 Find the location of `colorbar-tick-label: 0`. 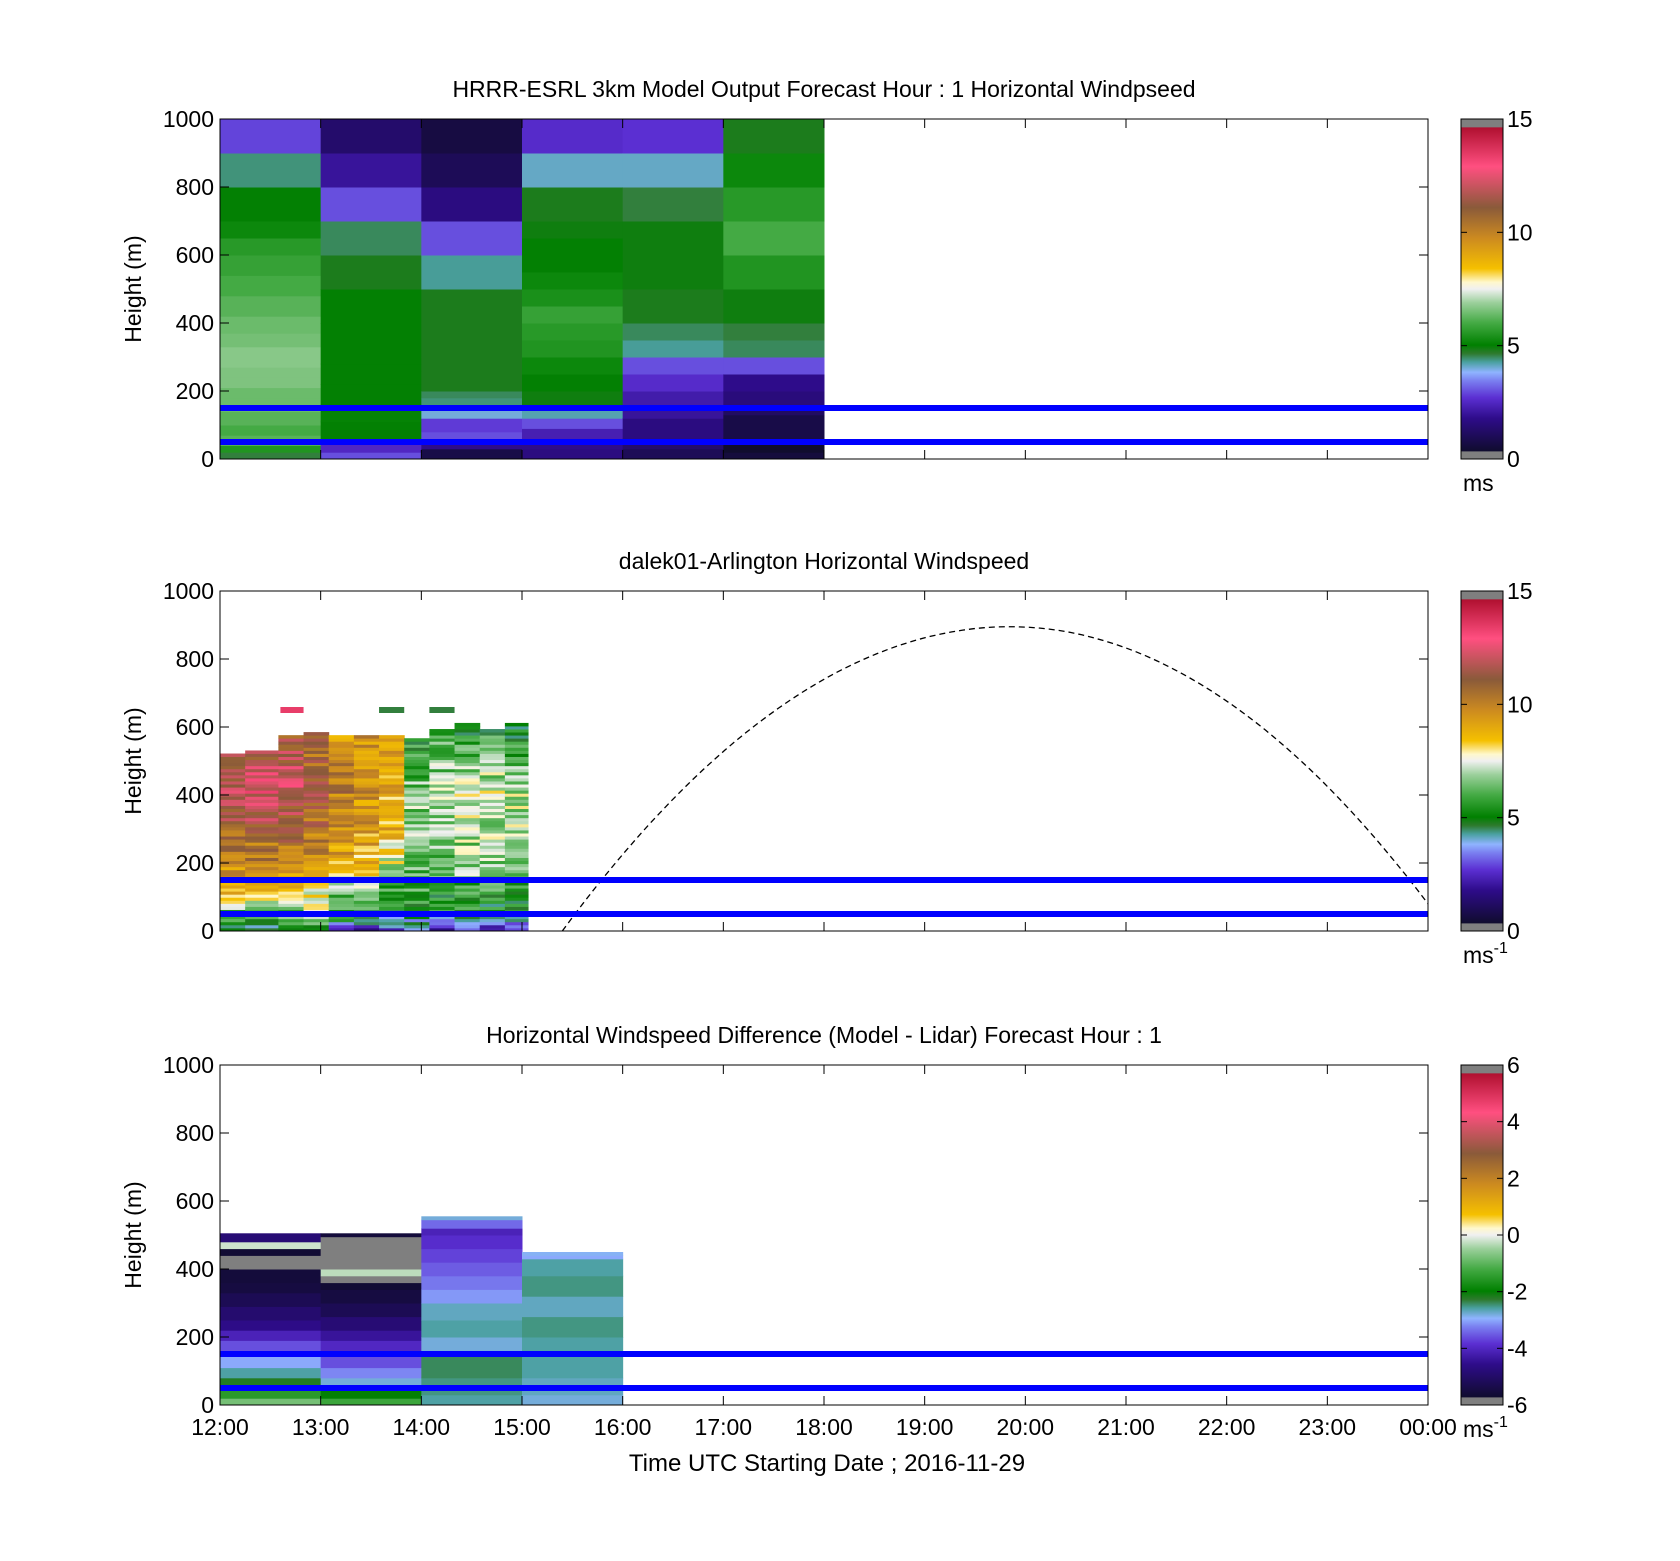

colorbar-tick-label: 0 is located at coordinates (1513, 931).